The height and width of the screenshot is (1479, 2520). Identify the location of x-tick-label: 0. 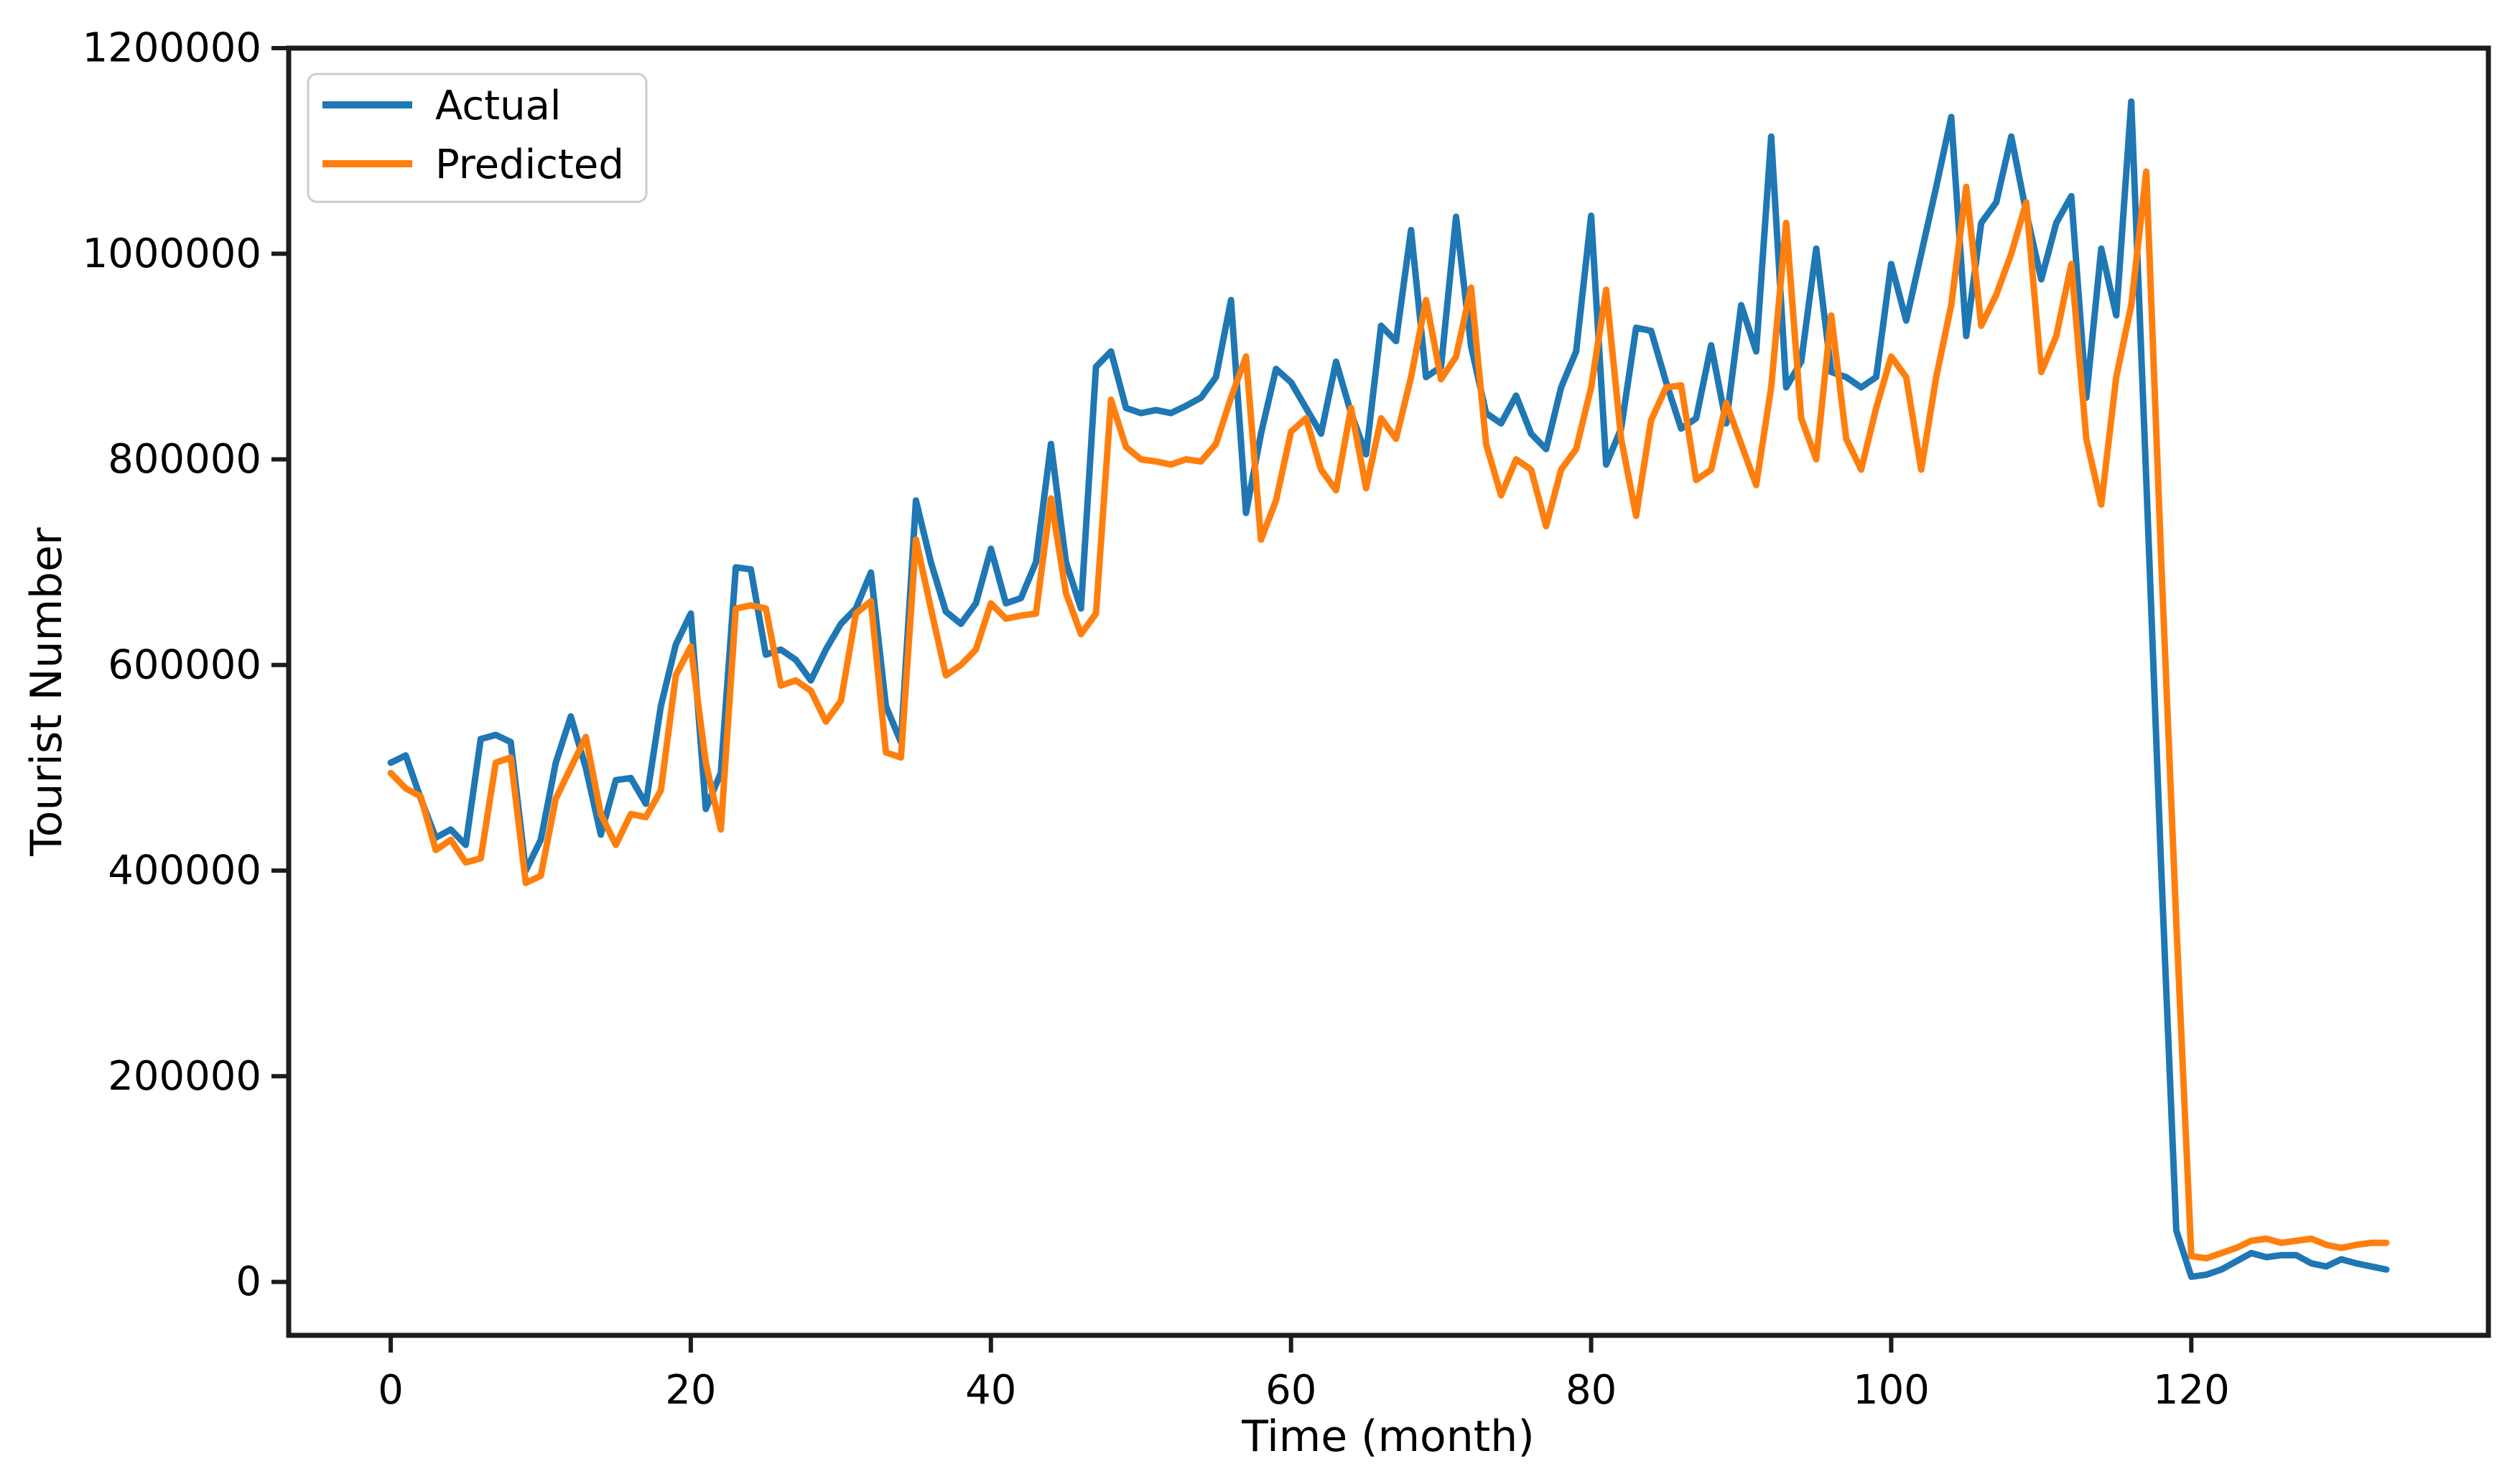
(391, 1390).